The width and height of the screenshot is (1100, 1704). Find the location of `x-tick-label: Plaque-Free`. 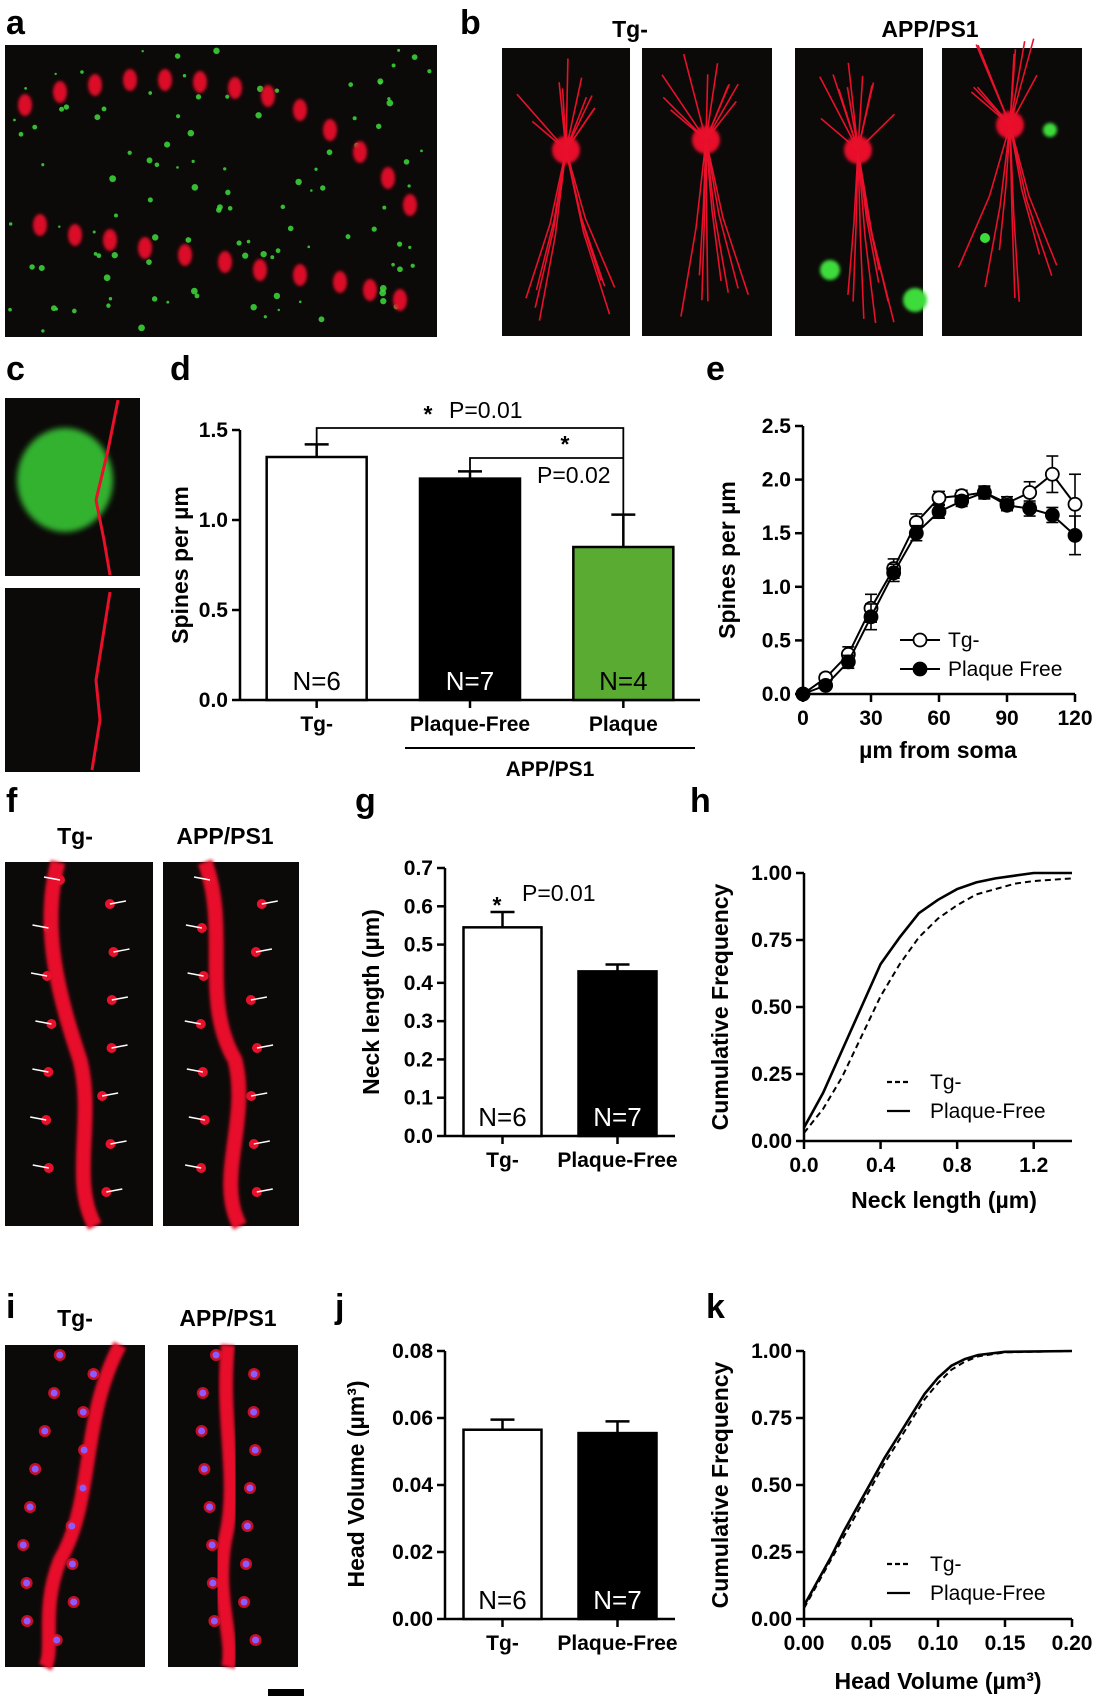

x-tick-label: Plaque-Free is located at coordinates (617, 1643).